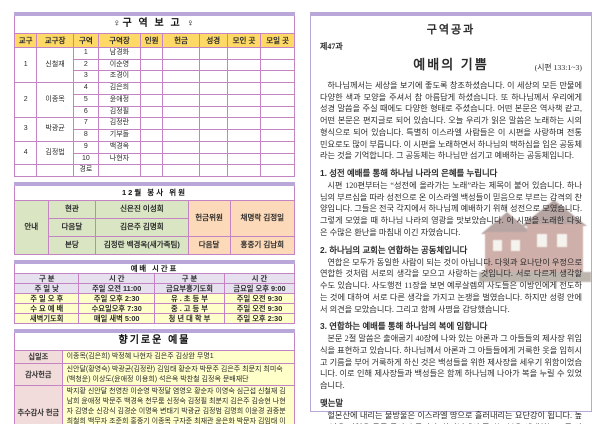 The height and width of the screenshot is (424, 600). Describe the element at coordinates (154, 192) in the screenshot. I see `service-committee-title: 12월 봉사 위원` at that location.